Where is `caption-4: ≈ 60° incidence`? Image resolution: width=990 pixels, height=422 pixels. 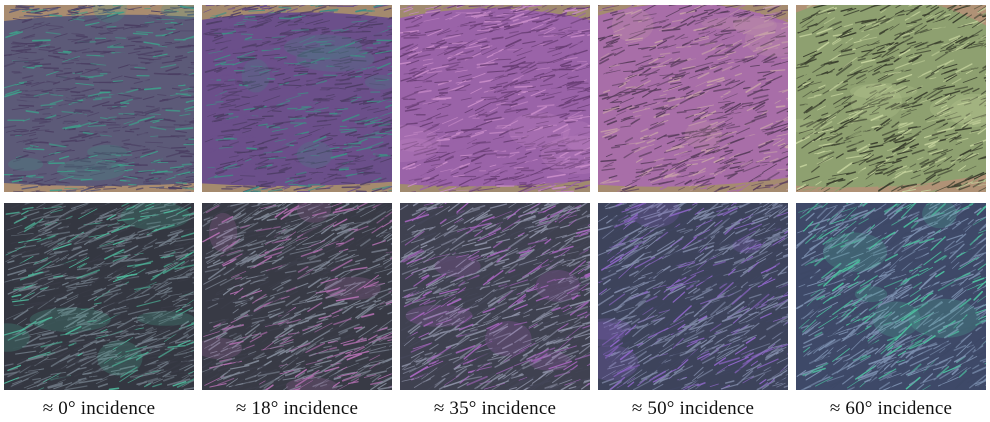
caption-4: ≈ 60° incidence is located at coordinates (891, 408).